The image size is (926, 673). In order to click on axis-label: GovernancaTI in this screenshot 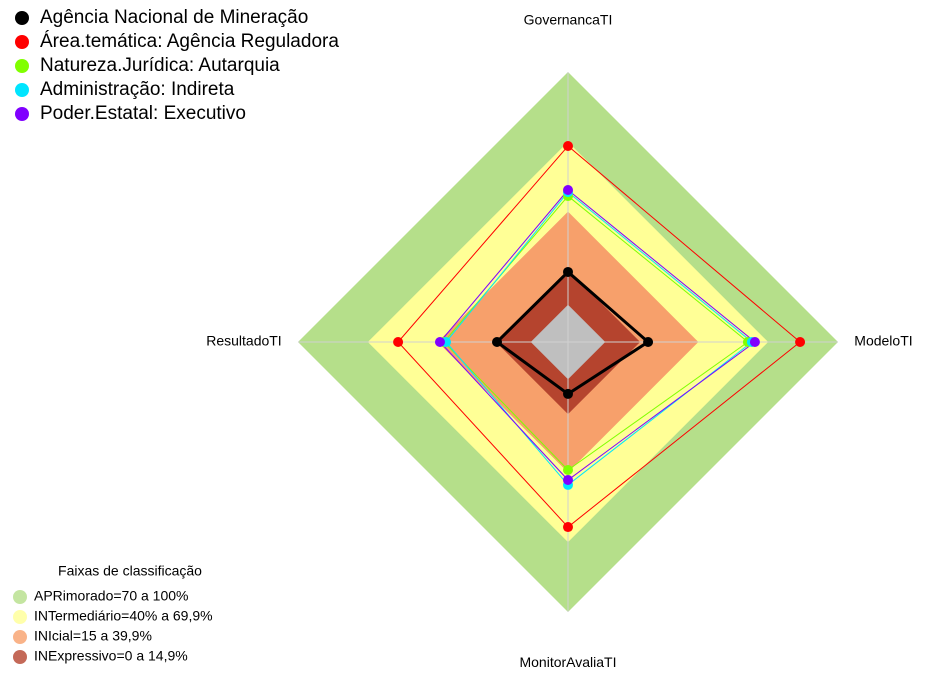, I will do `click(568, 19)`.